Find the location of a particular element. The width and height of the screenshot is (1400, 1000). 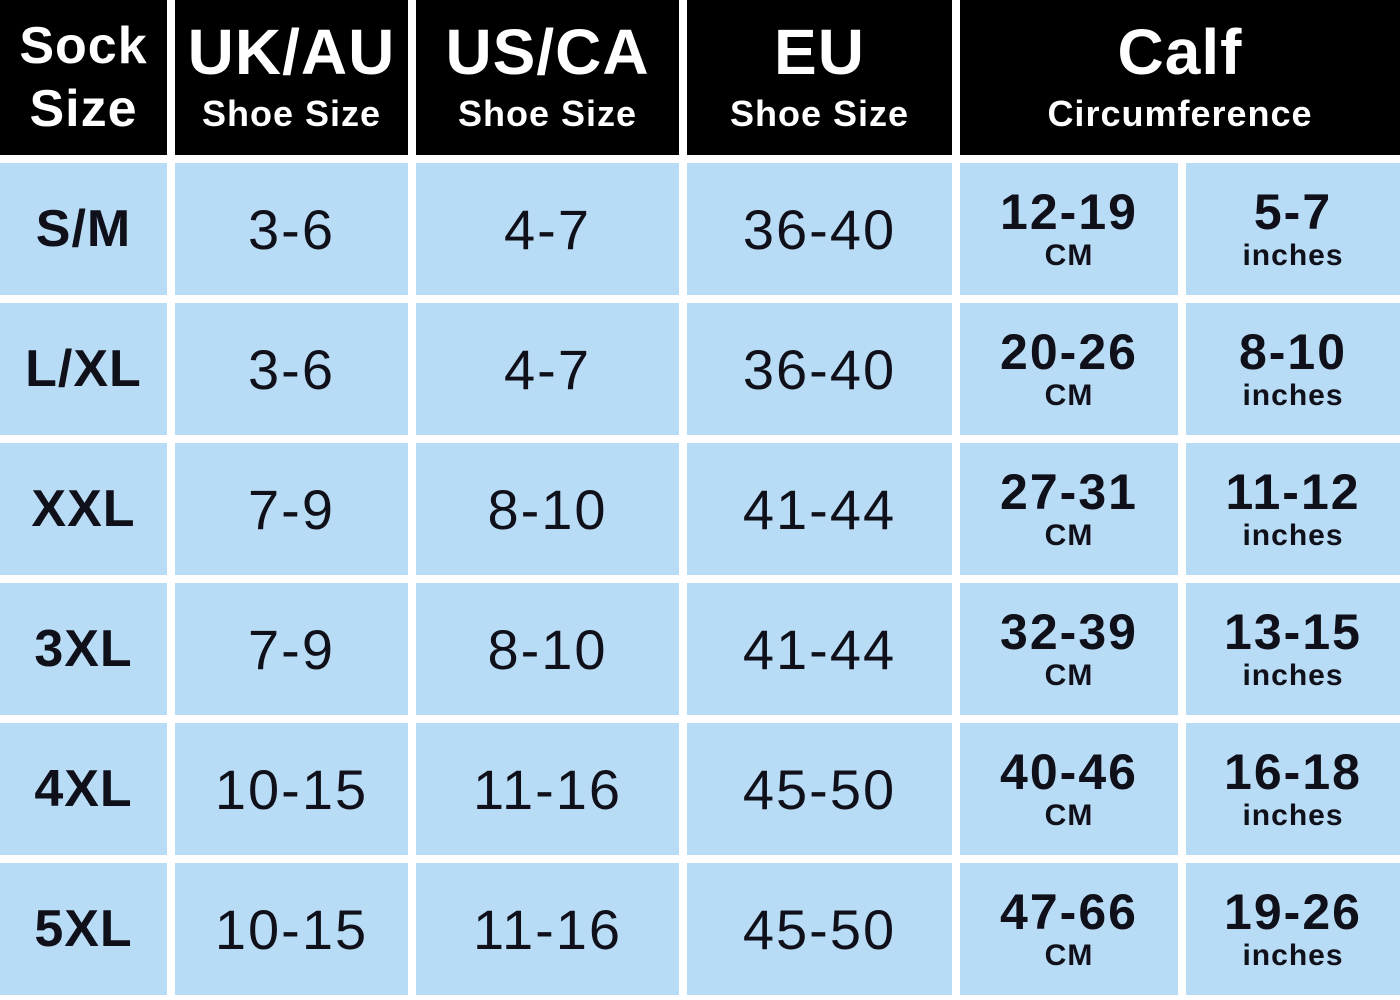

header-uk-au-title: UK/AU is located at coordinates (291, 52).